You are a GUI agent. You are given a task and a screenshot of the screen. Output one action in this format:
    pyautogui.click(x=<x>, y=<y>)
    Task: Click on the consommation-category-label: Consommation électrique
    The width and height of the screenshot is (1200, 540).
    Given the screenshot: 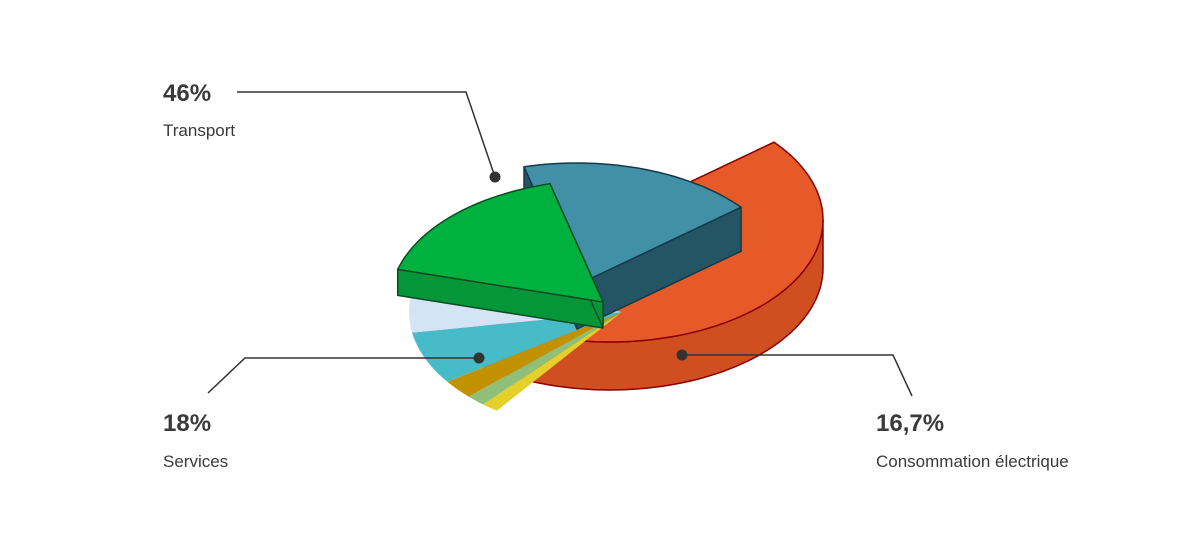 What is the action you would take?
    pyautogui.click(x=972, y=461)
    